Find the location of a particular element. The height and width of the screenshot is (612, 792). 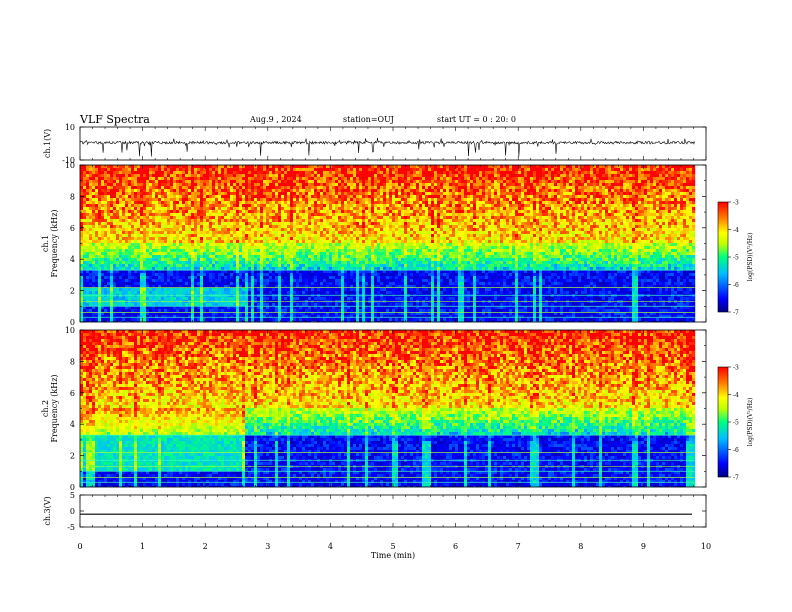

ch3-y-tick-label: 0 is located at coordinates (72, 511).